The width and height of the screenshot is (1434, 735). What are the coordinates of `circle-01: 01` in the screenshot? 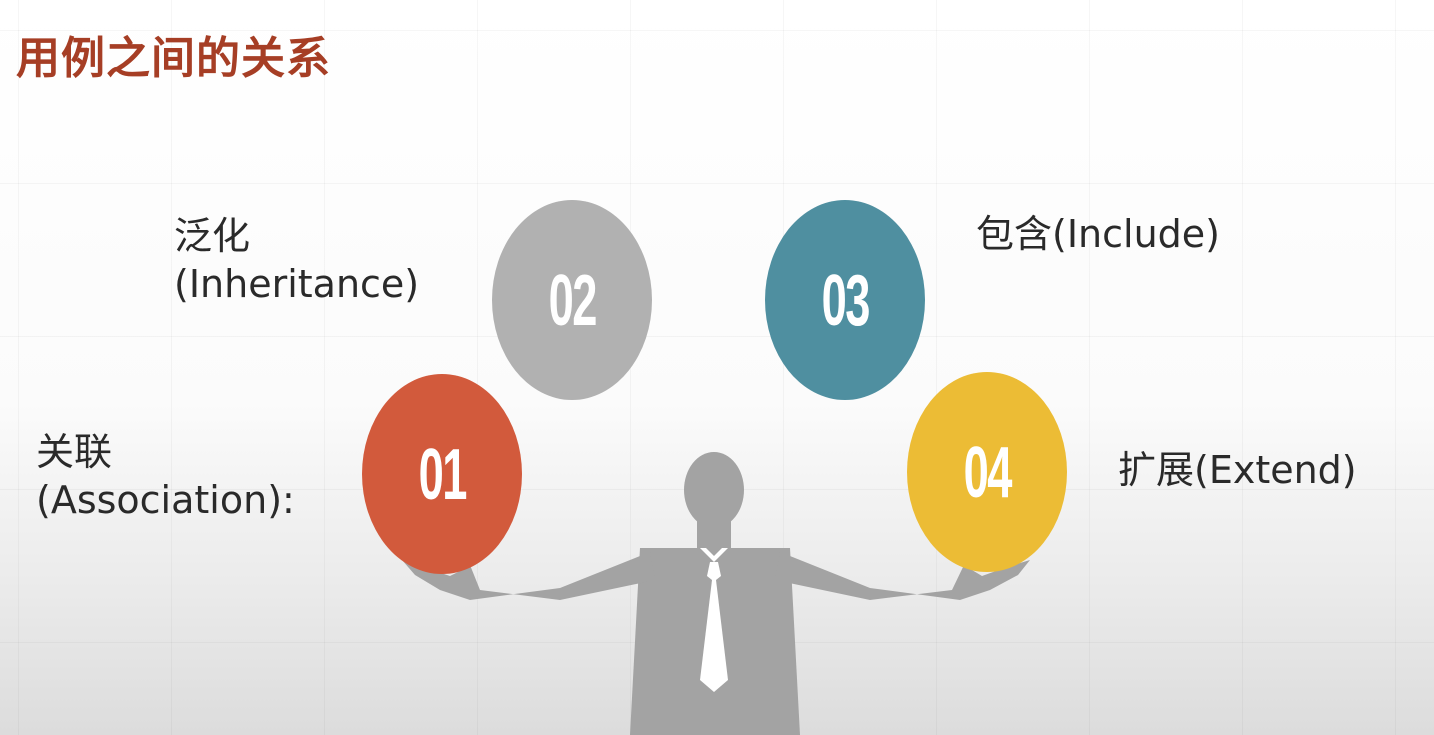 It's located at (442, 474).